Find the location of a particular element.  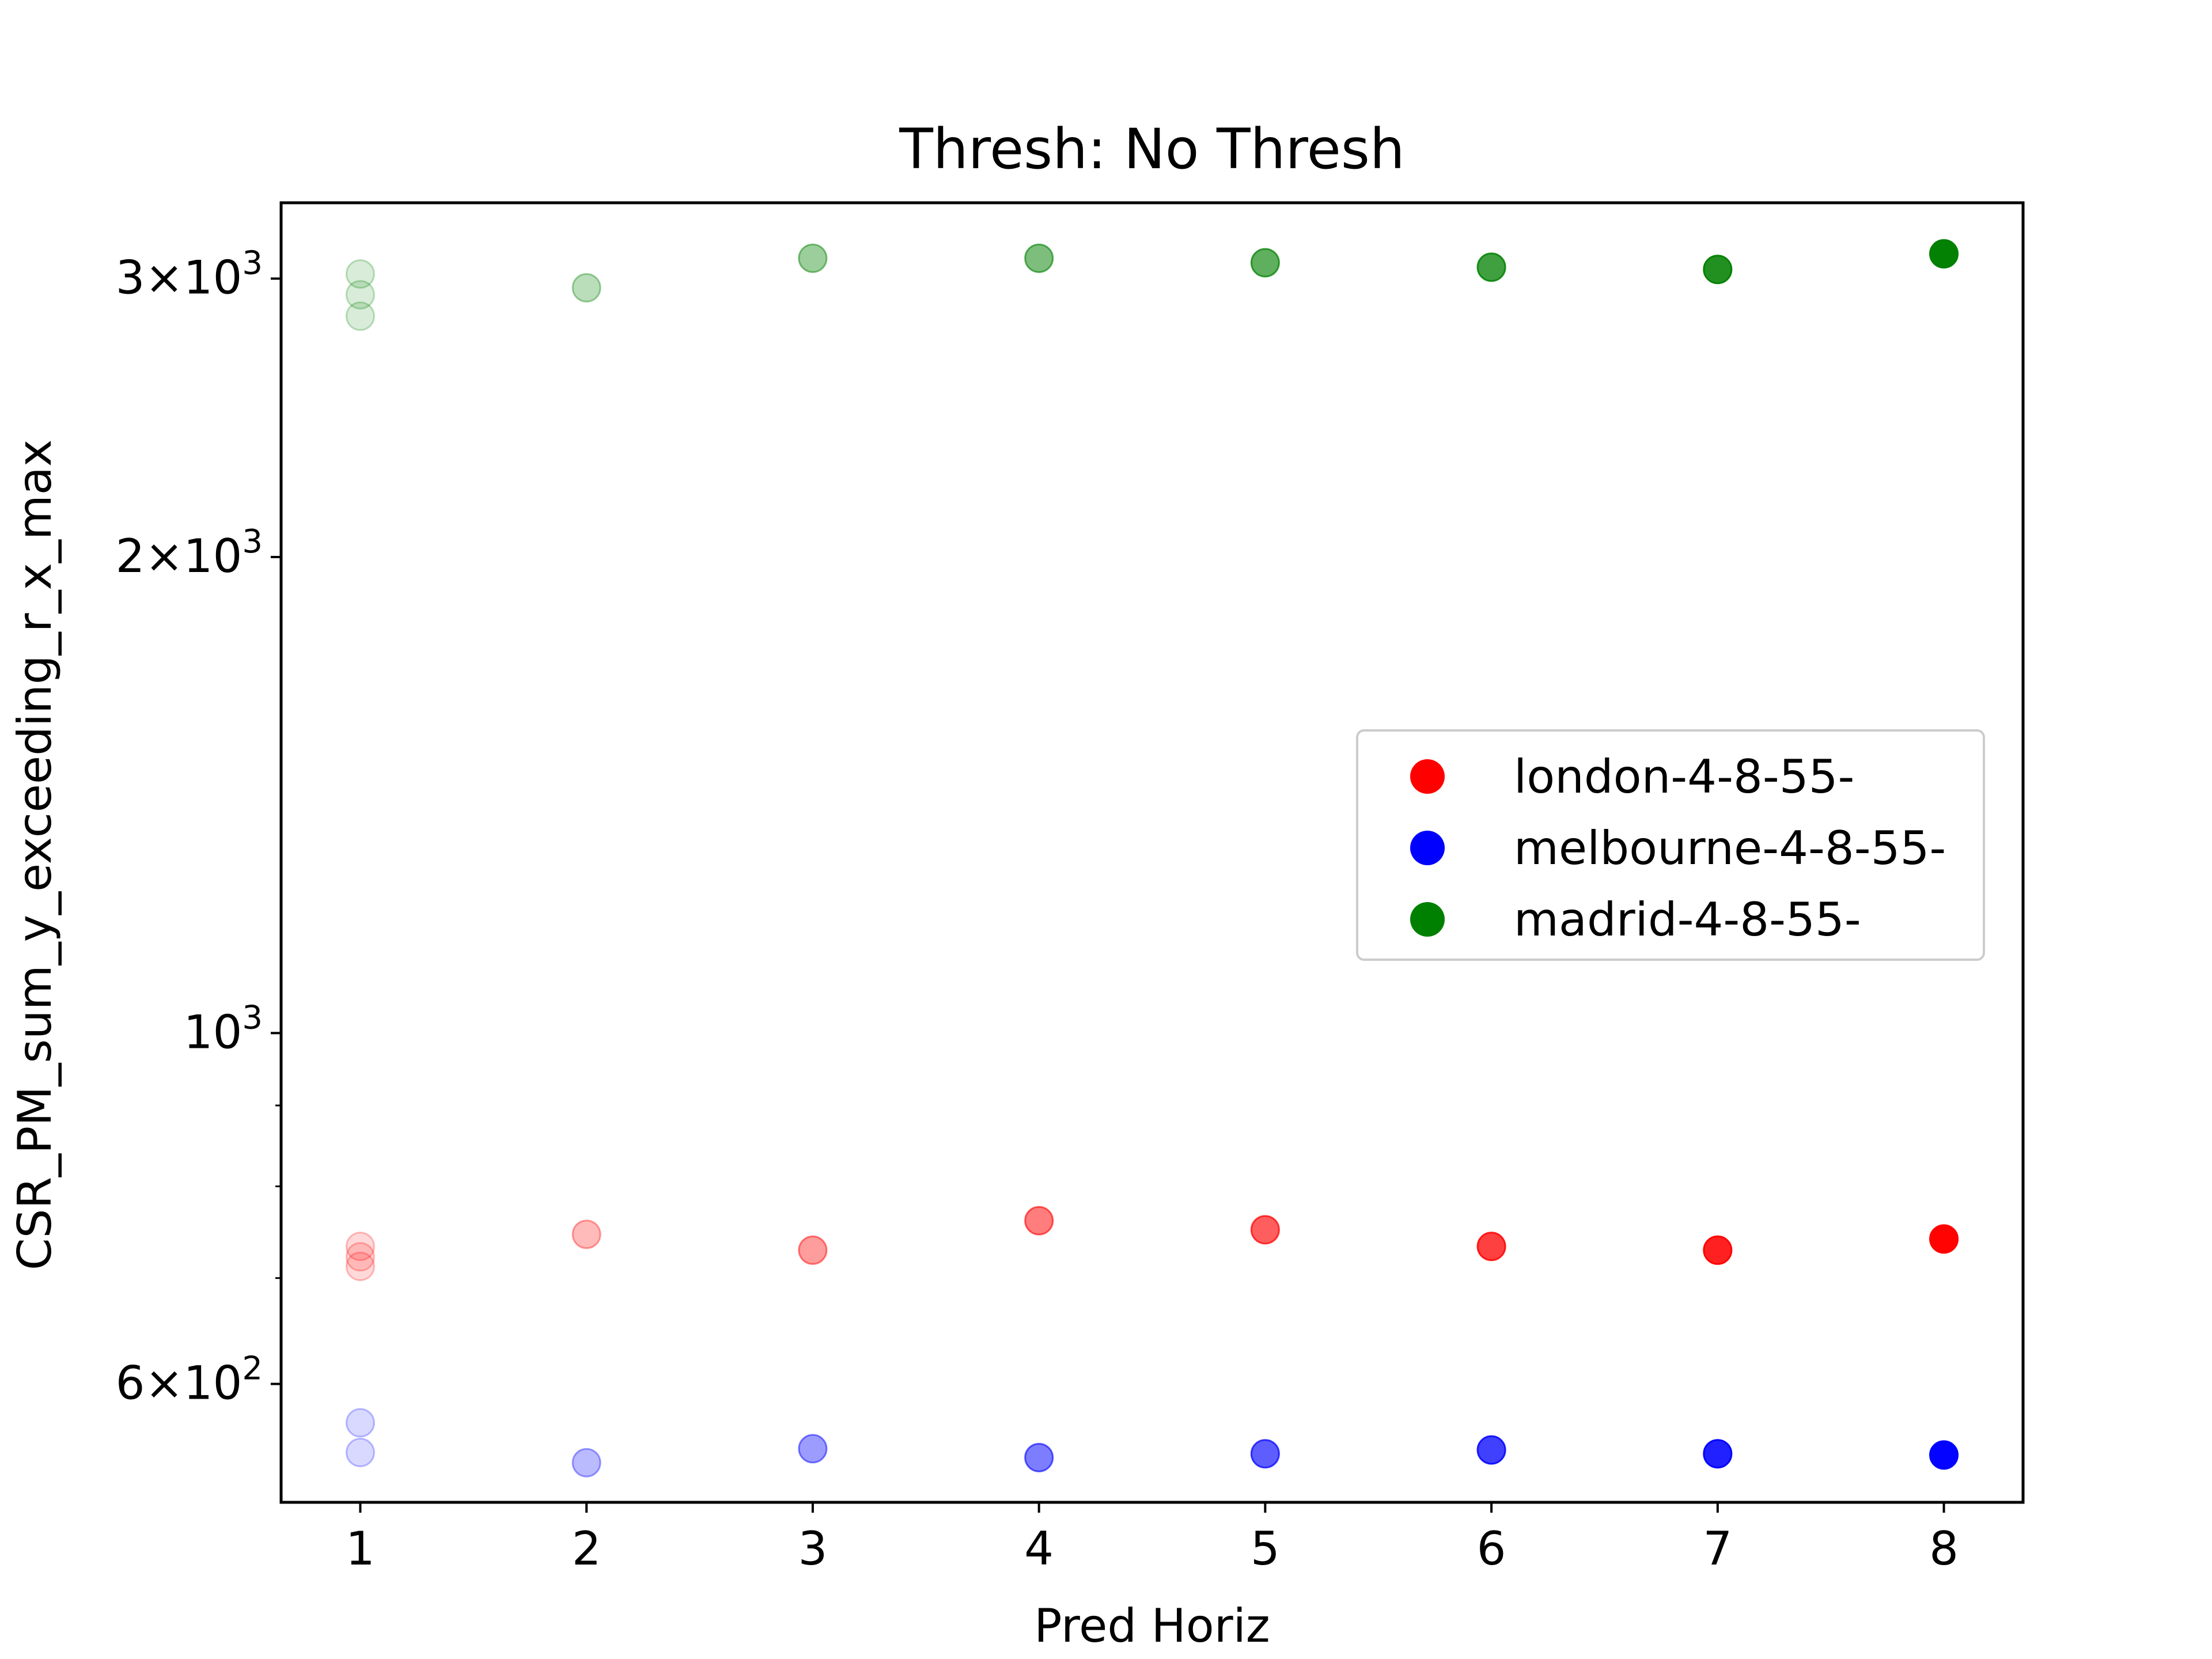

y-axis-ticks: 6×10² 103 2×10³ 3×10³ is located at coordinates (198, 827).